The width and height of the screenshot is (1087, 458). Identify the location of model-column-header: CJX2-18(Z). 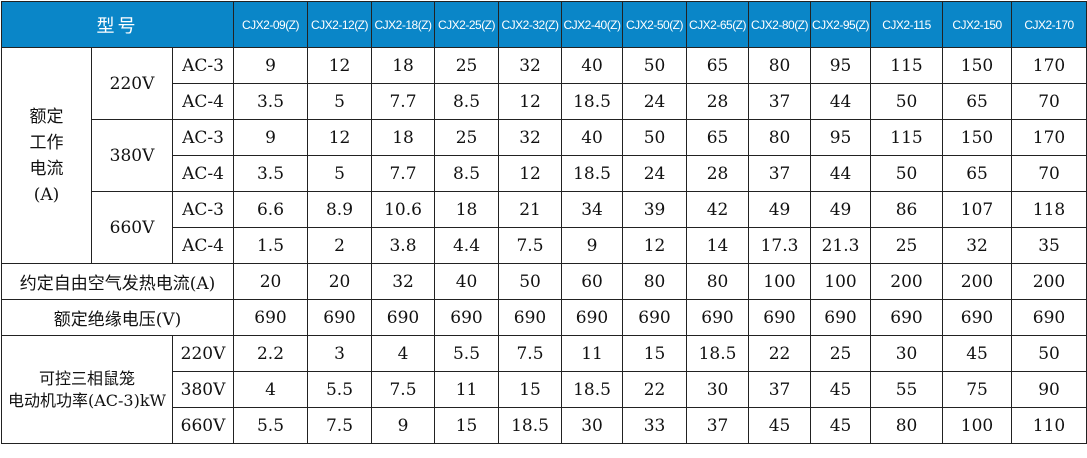
(403, 24).